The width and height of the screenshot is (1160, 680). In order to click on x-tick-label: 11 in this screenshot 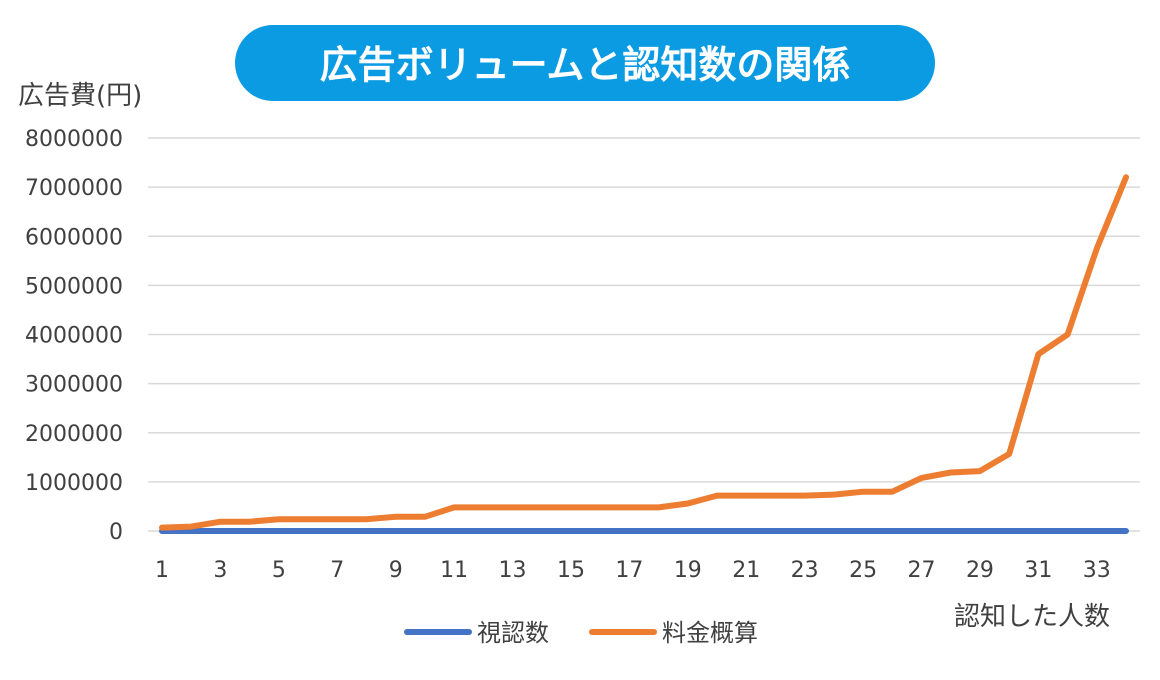, I will do `click(454, 570)`.